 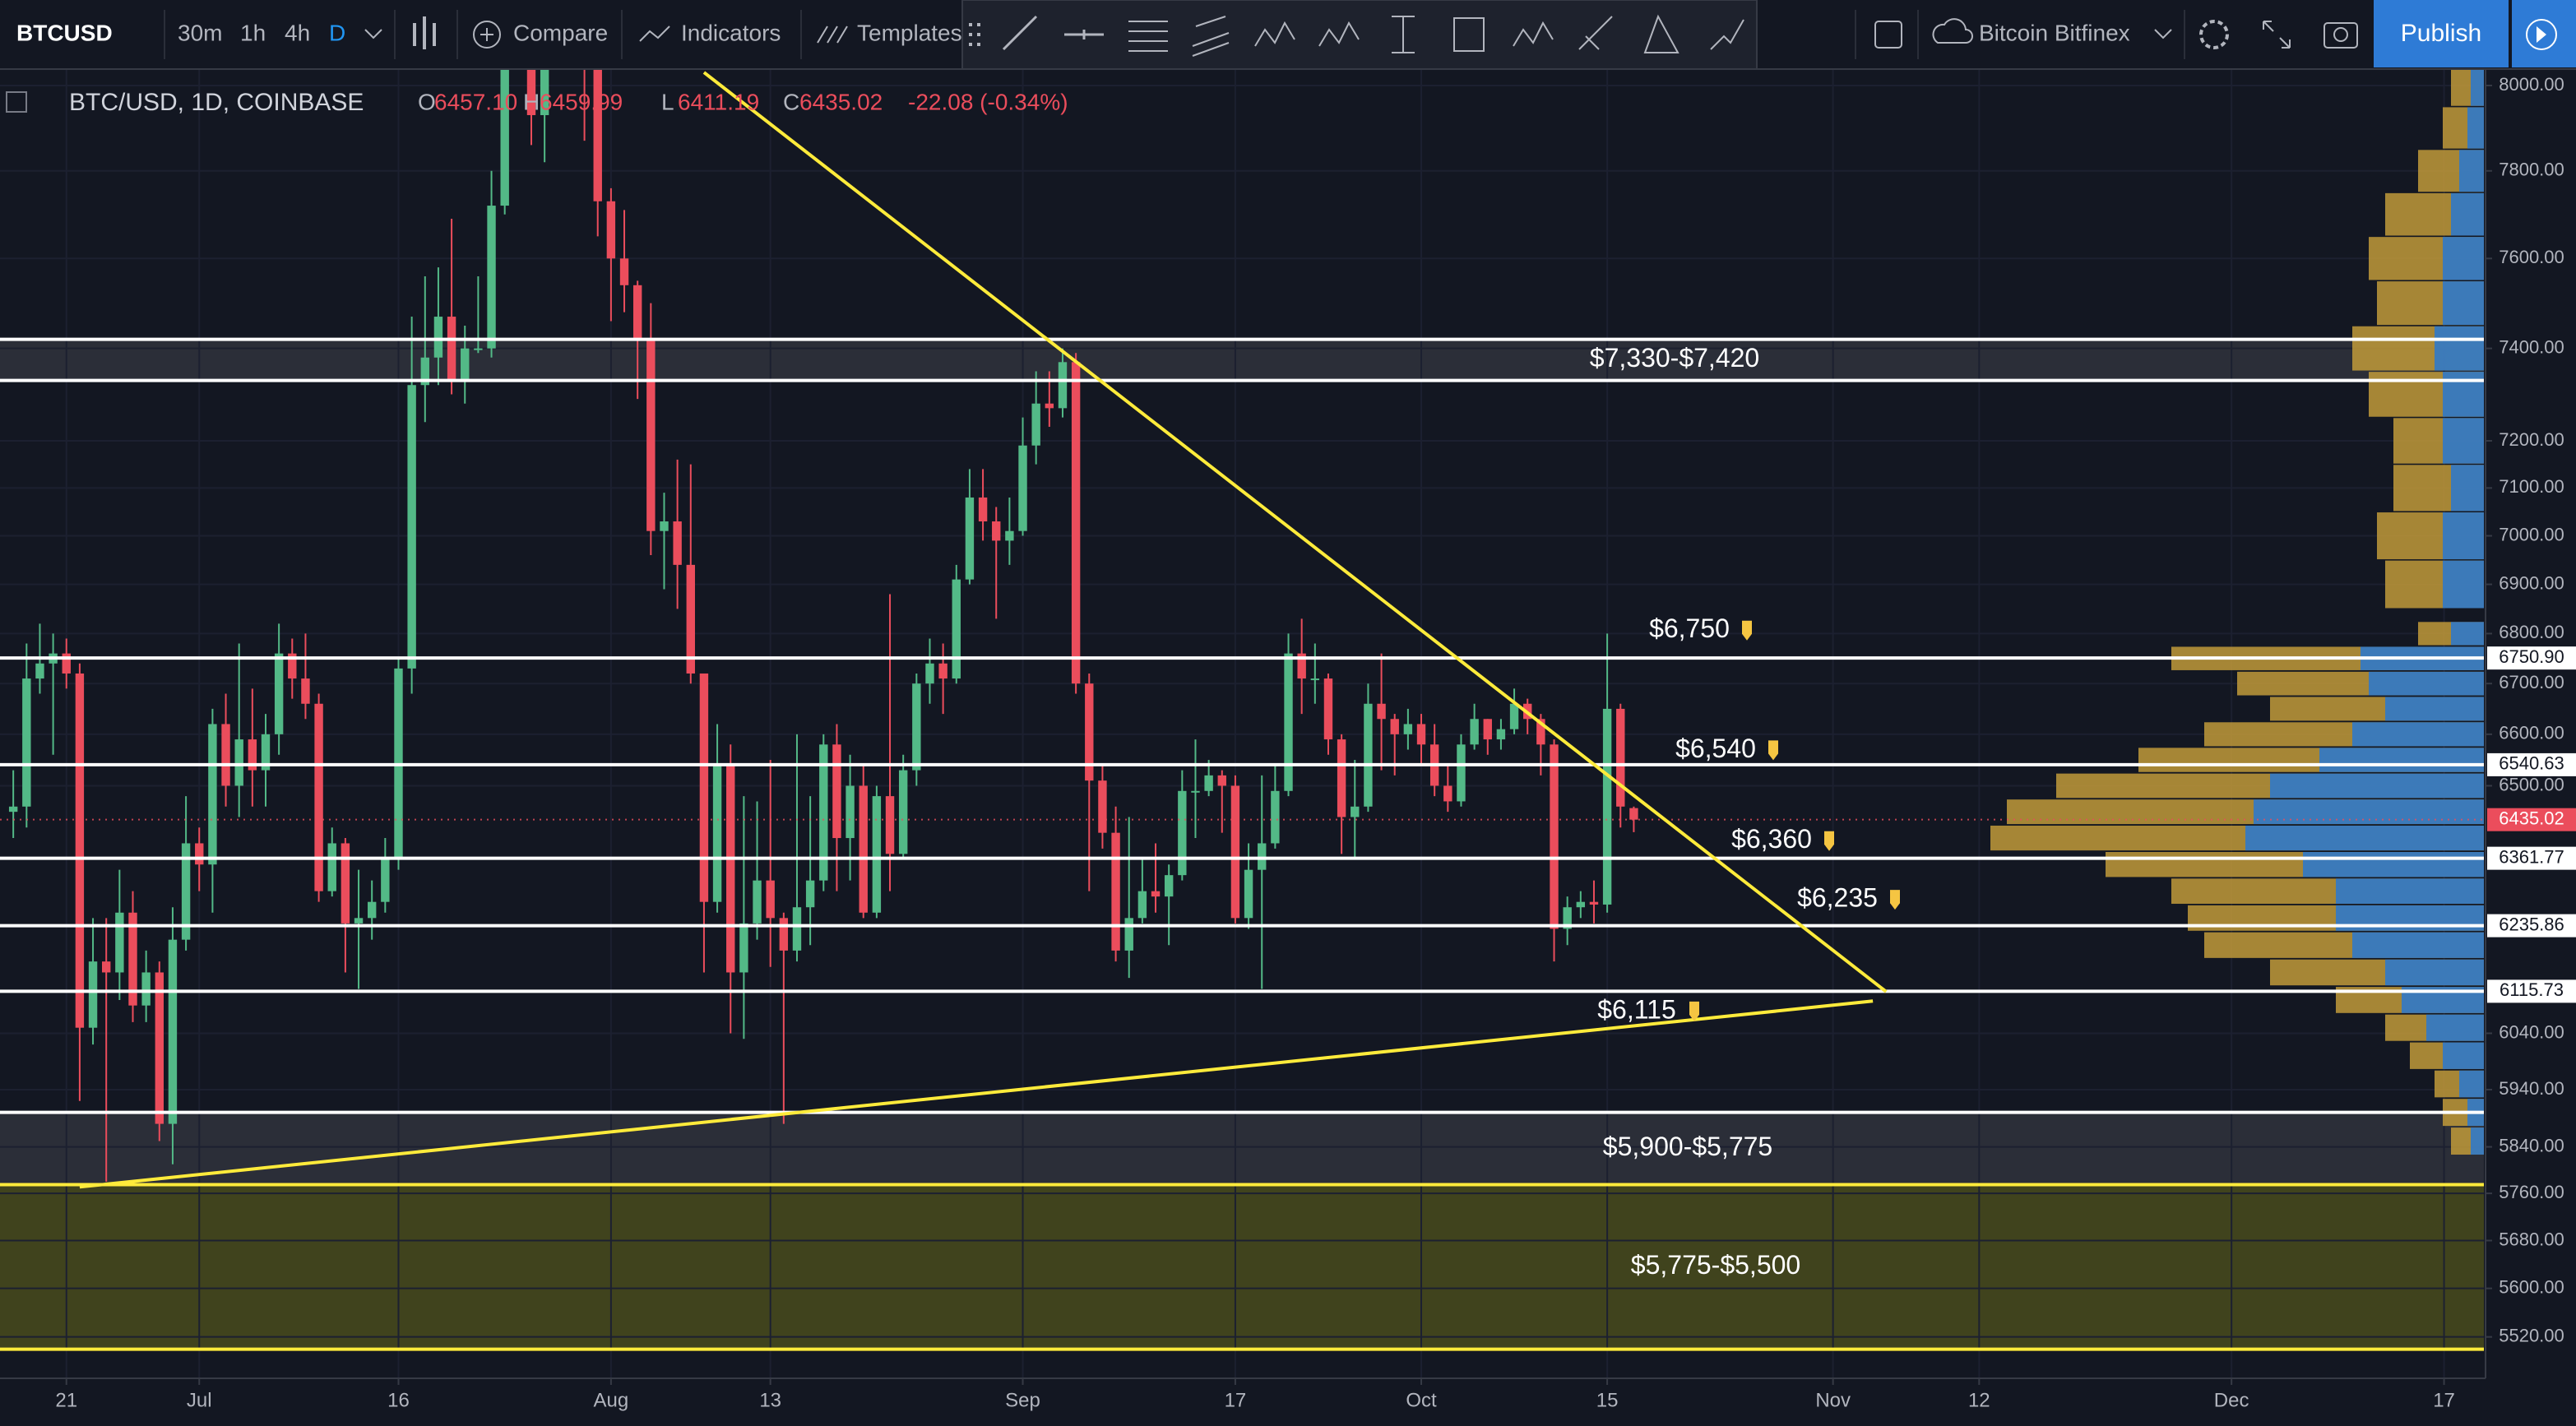 I want to click on legend-title: BTC/USD, 1D, COINBASE, so click(x=216, y=102).